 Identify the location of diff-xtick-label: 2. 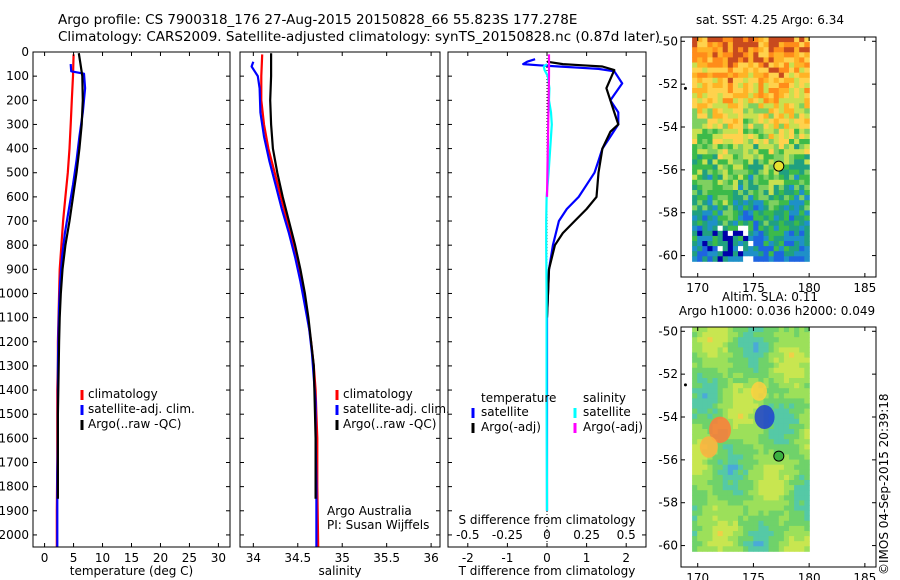
(626, 558).